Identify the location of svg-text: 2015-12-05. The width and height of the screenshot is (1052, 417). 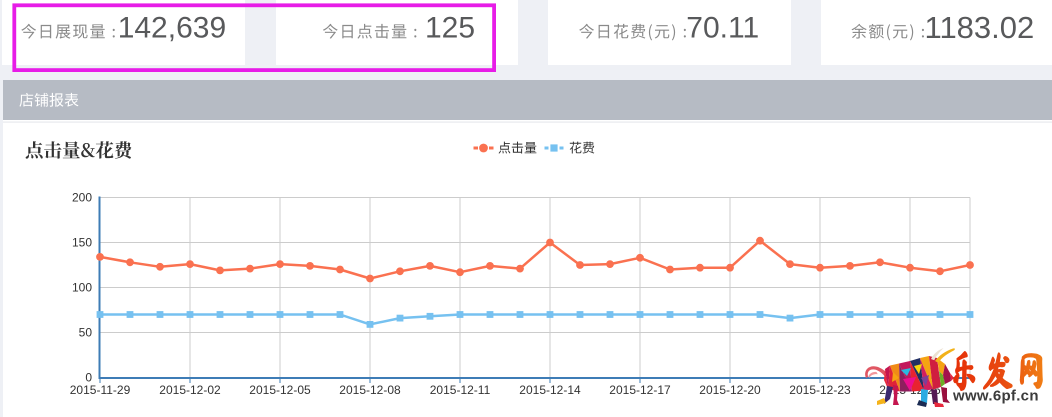
(280, 390).